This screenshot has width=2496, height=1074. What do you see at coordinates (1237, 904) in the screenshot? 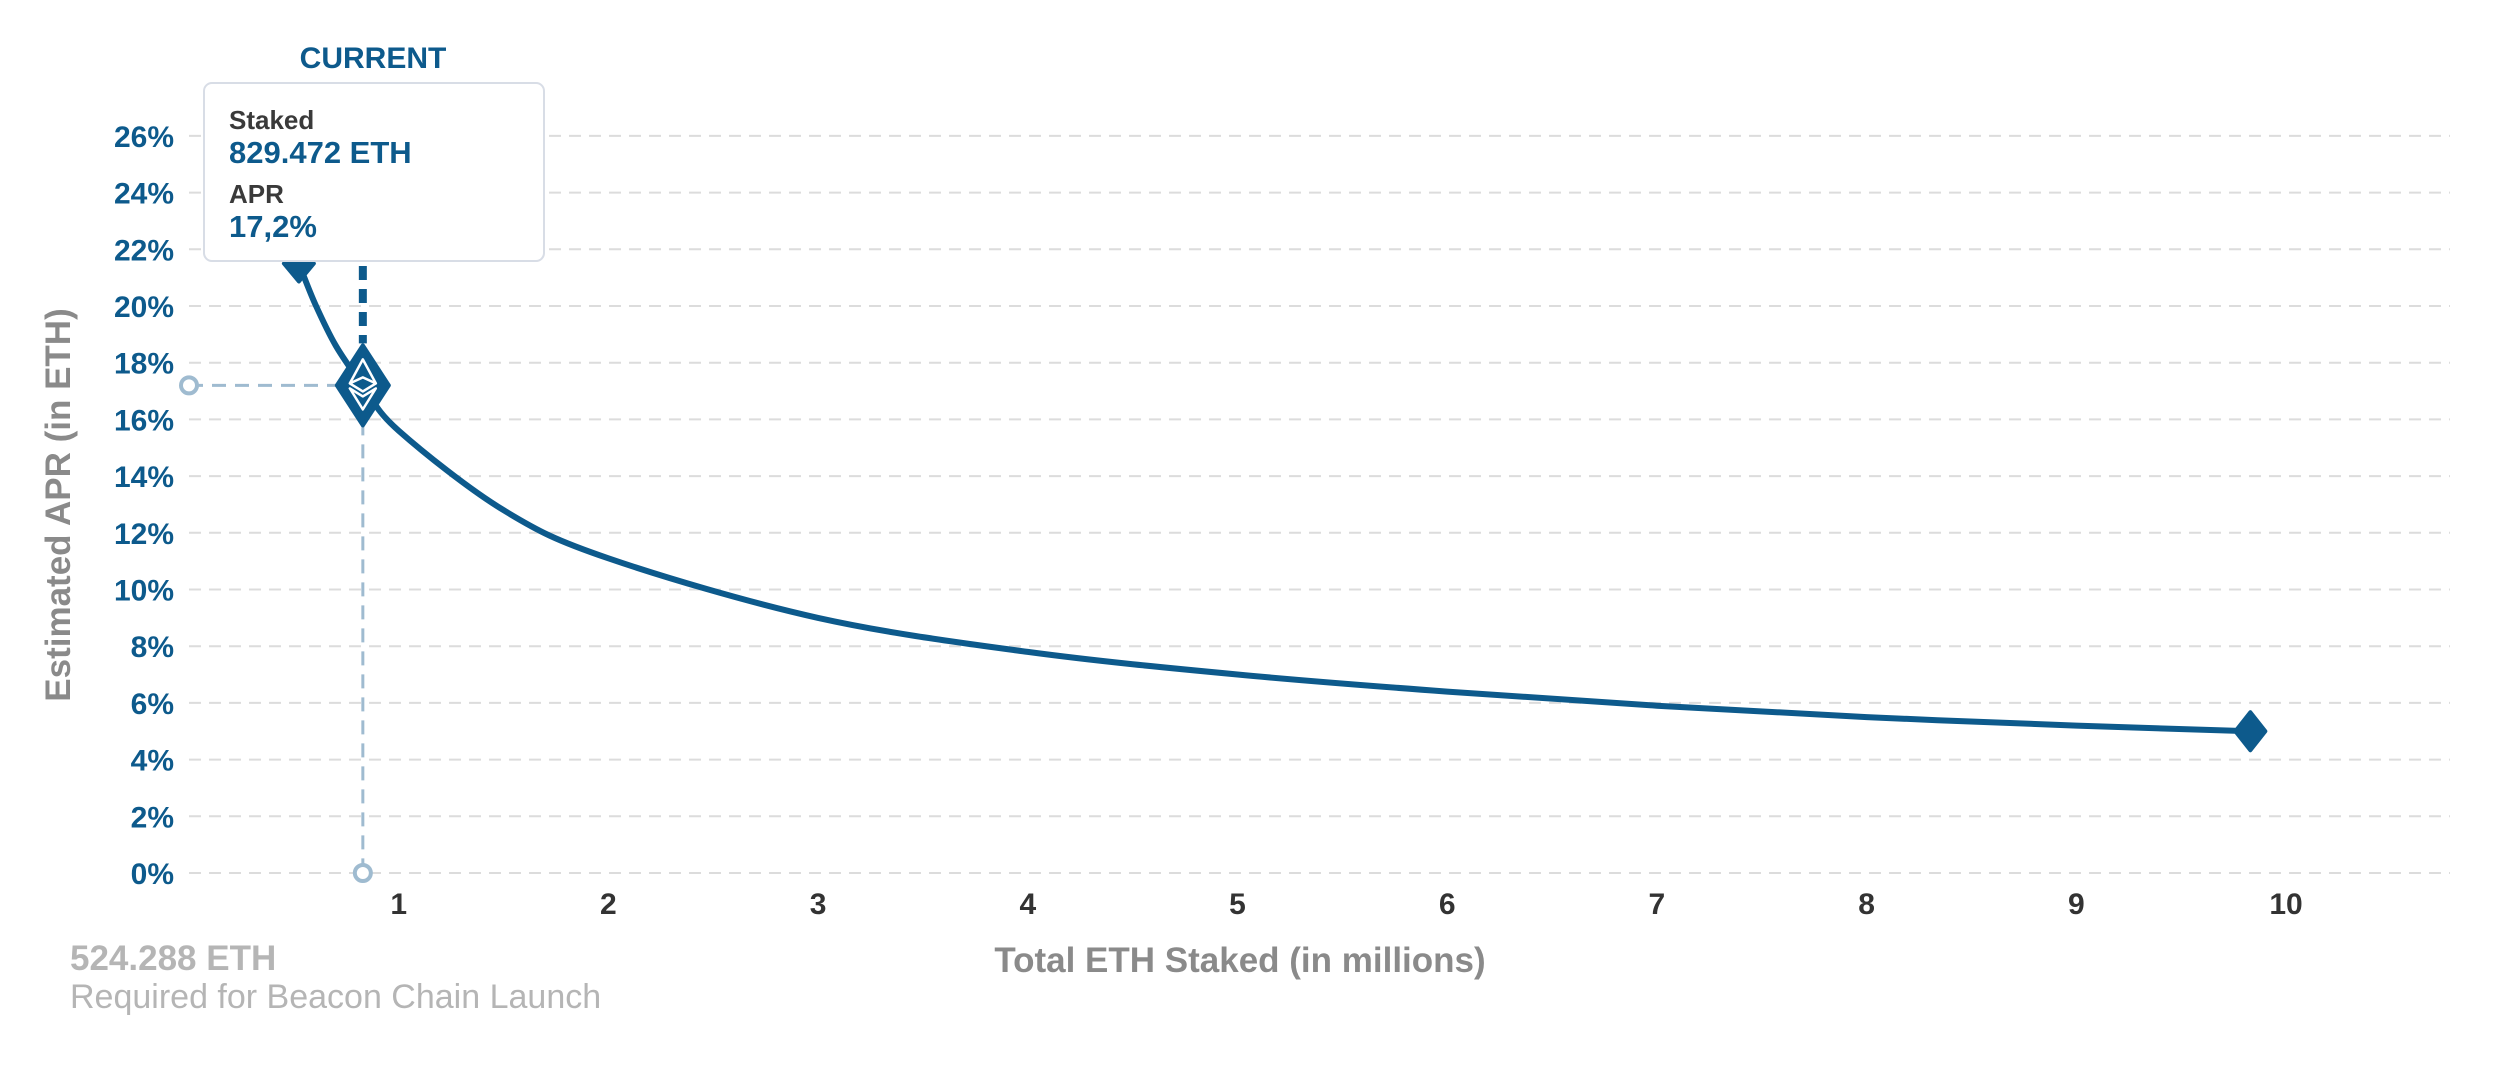
I see `x-tick-label: 5` at bounding box center [1237, 904].